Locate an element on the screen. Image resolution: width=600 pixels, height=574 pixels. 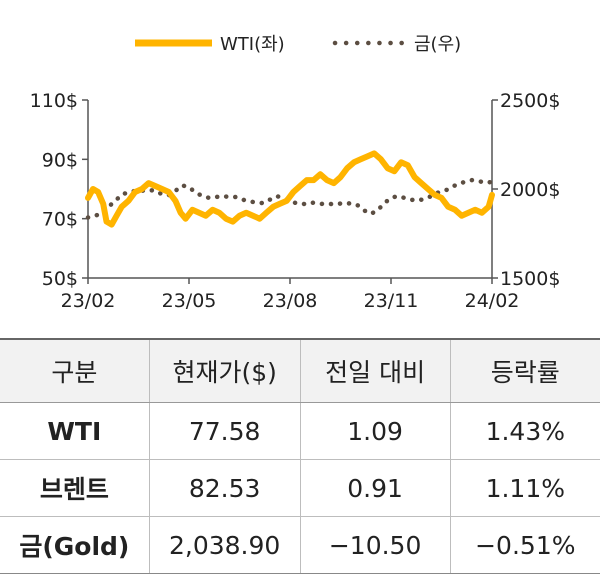
legend: WTI(좌) 금(우) is located at coordinates (298, 44).